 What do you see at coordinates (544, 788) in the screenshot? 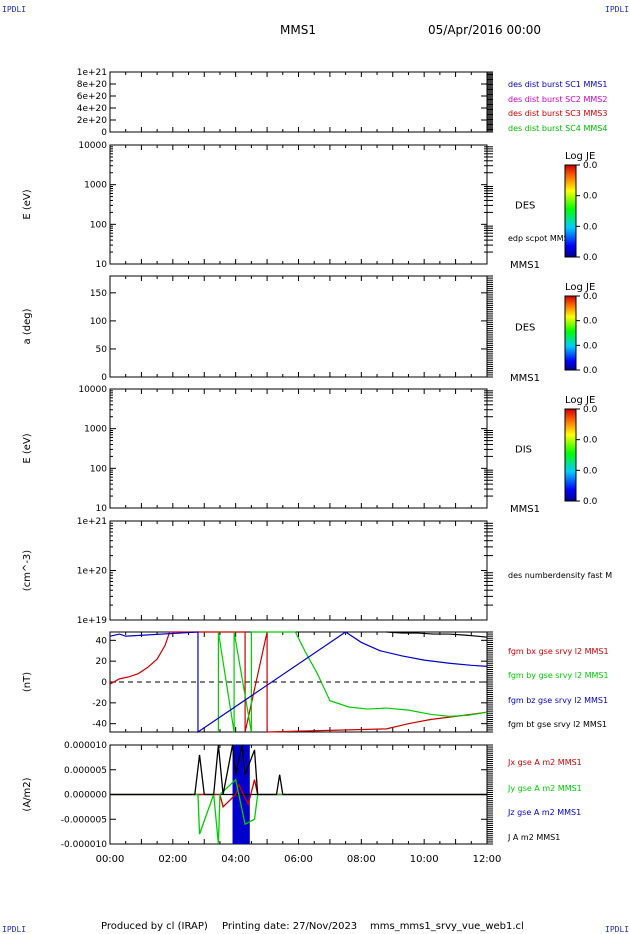
I see `legend-entry: Jy gse A m2 MMS1` at bounding box center [544, 788].